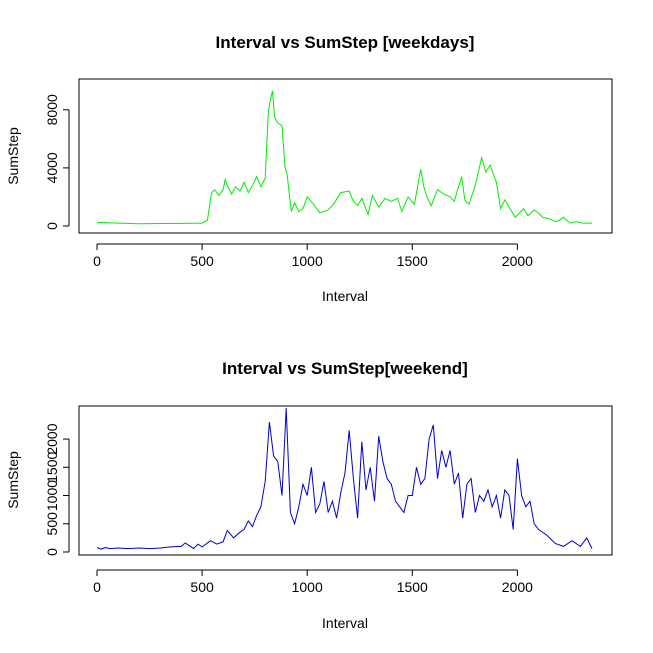 The width and height of the screenshot is (653, 653). I want to click on y-tick-label: 2000, so click(52, 438).